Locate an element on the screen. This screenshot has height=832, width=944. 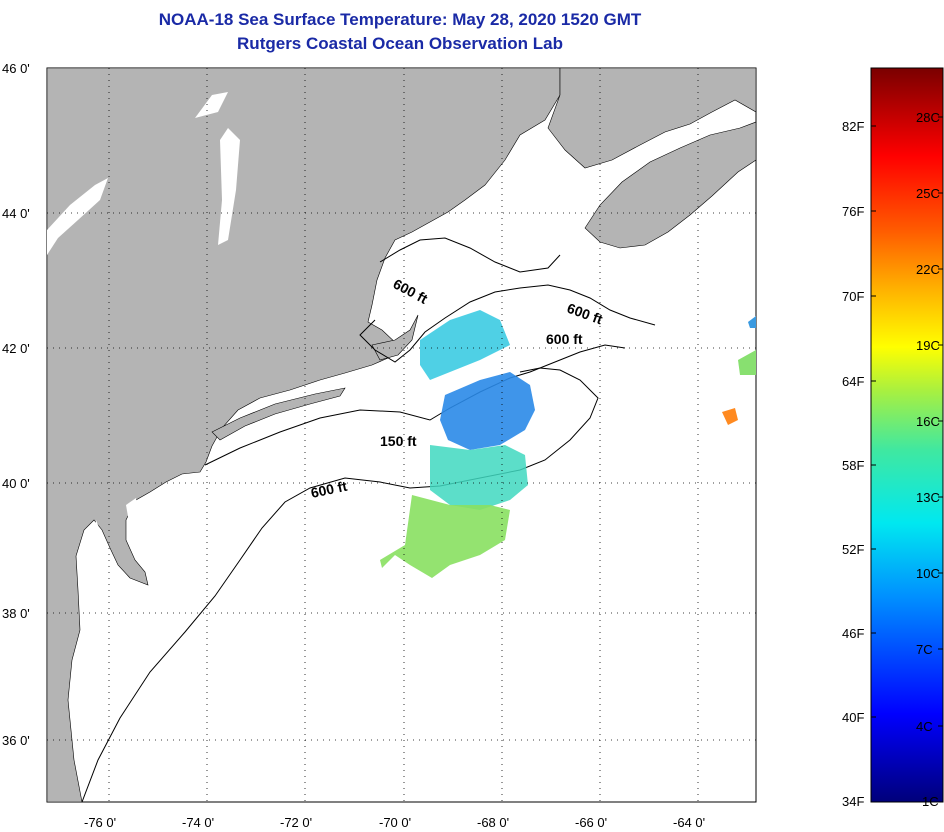
colorbar-c-16: 16C is located at coordinates (928, 421).